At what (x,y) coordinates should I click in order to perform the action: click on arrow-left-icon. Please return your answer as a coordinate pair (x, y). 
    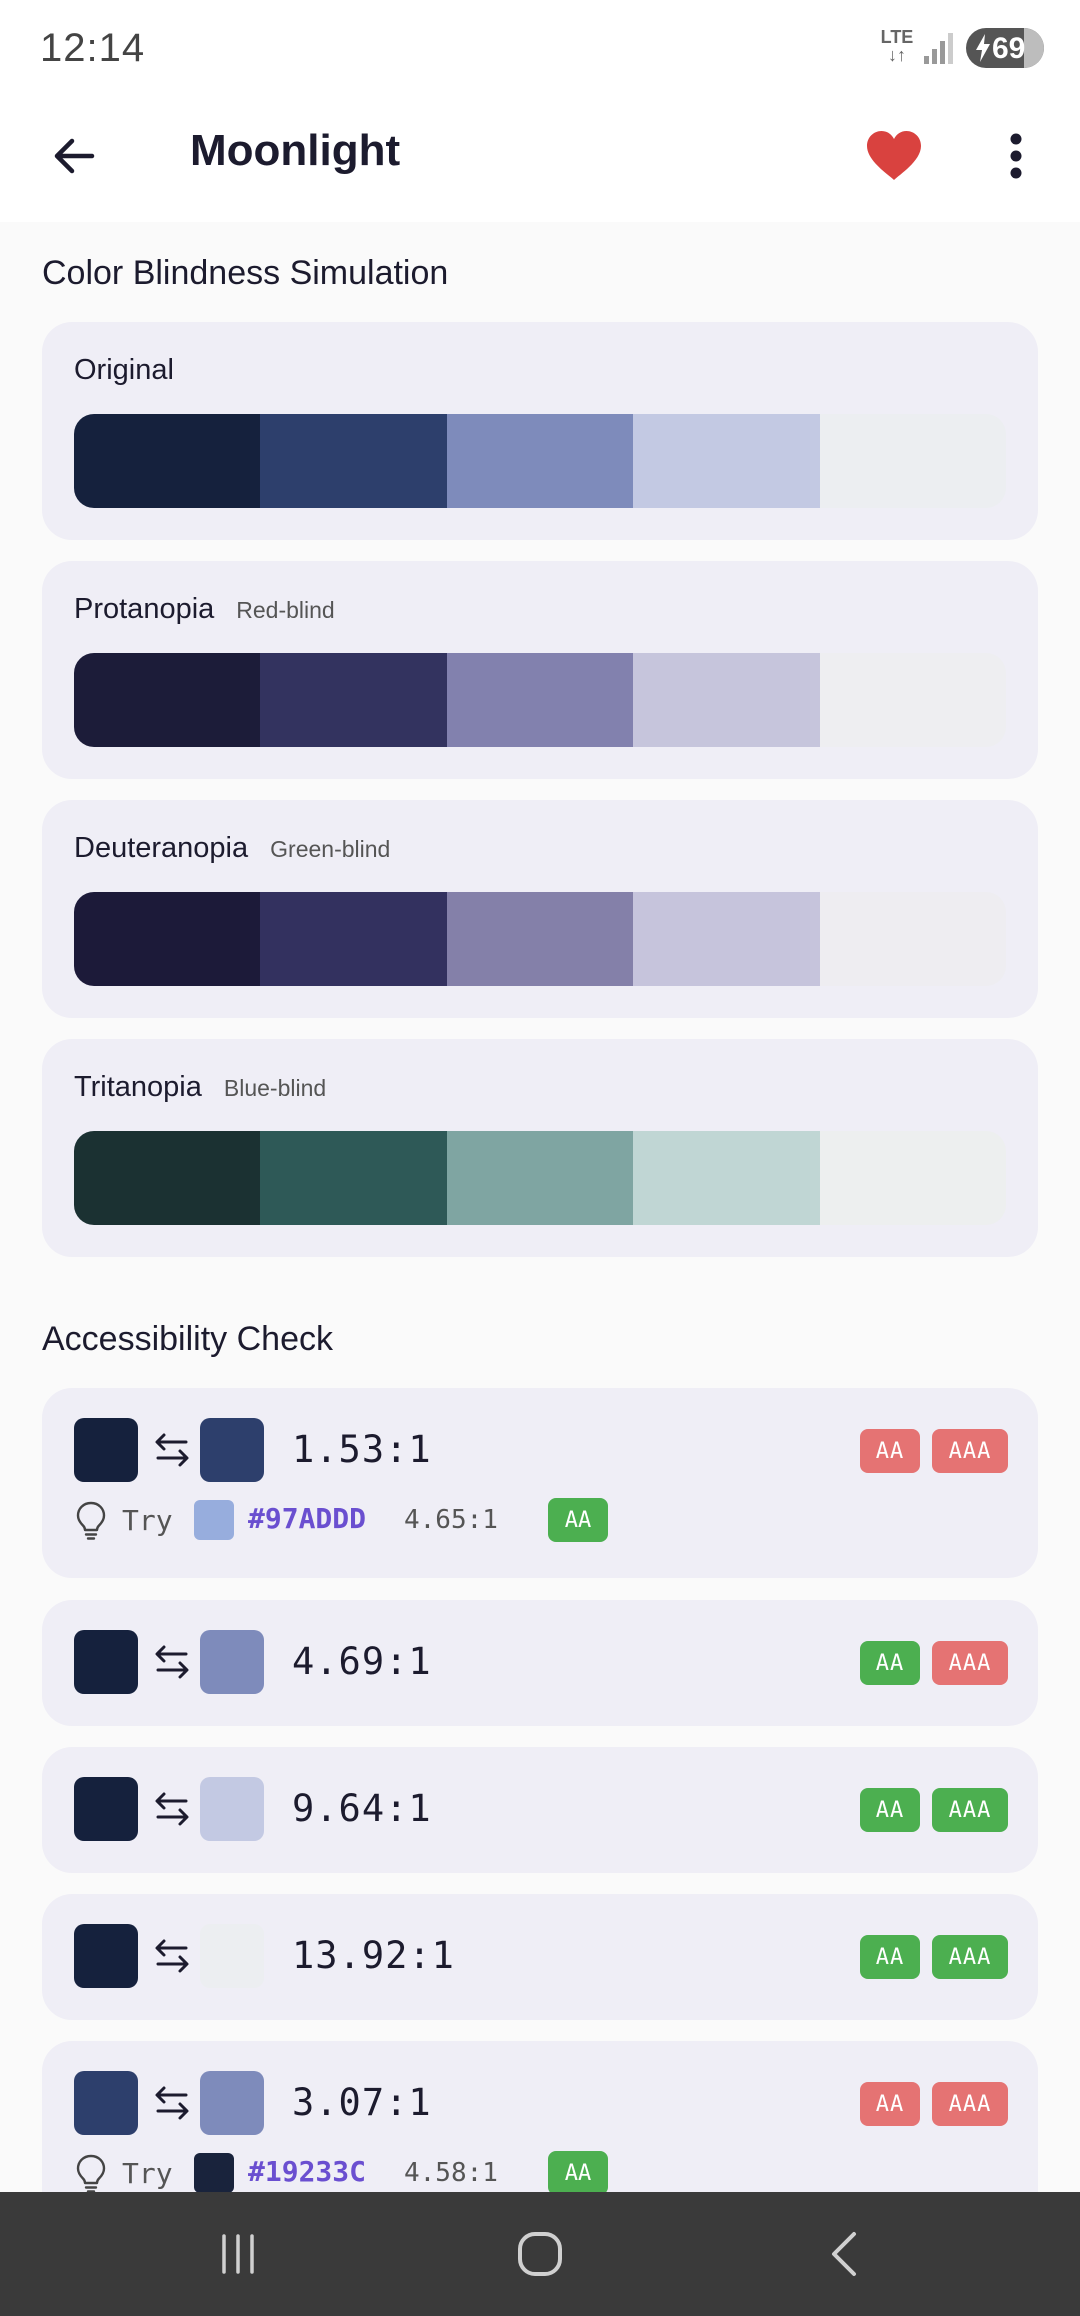
    Looking at the image, I should click on (74, 156).